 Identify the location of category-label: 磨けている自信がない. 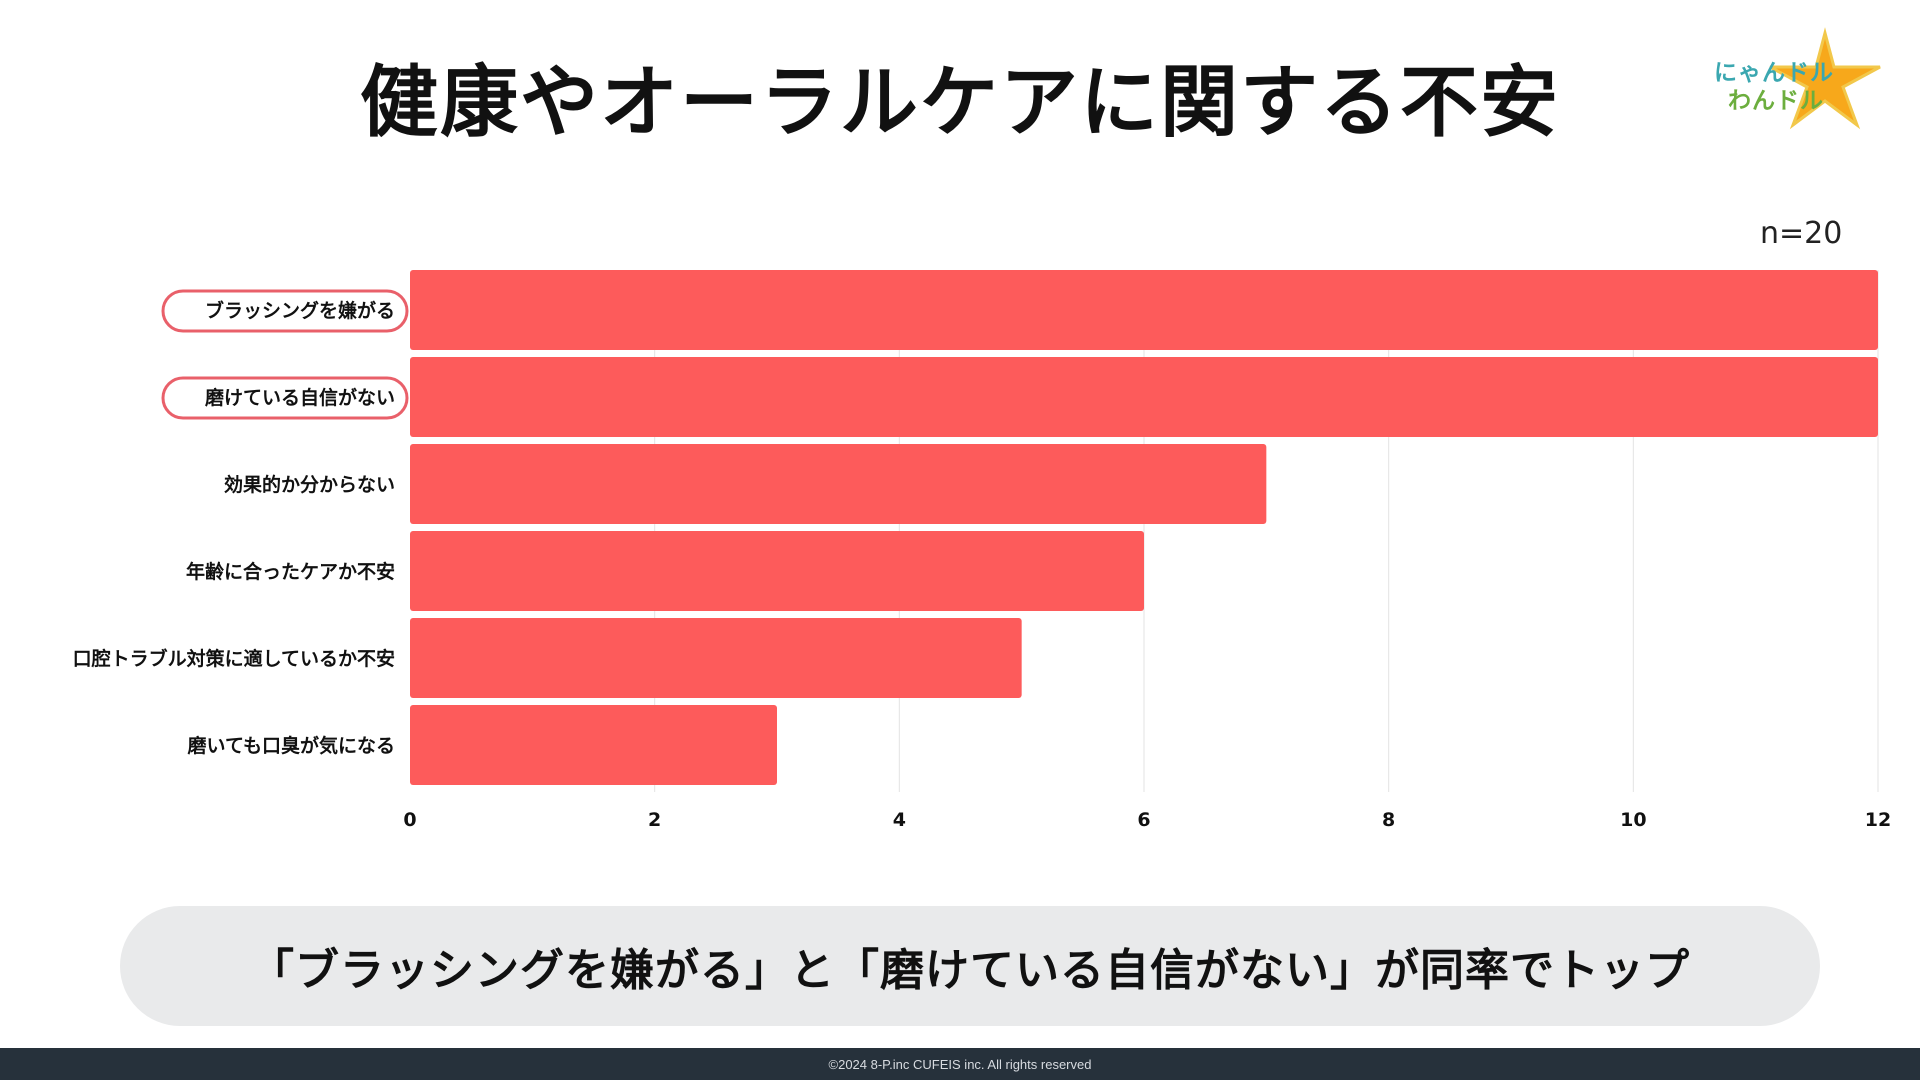
(299, 397).